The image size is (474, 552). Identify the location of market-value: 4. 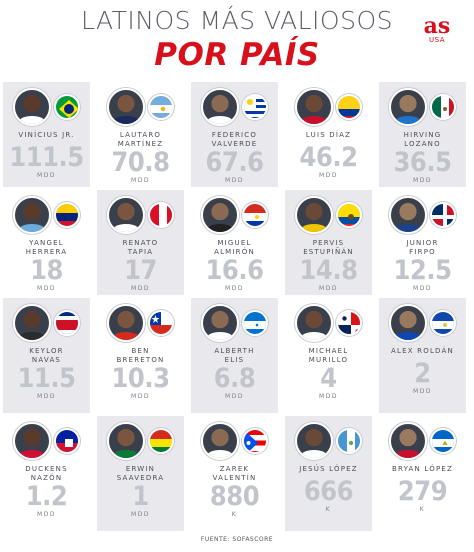
(328, 378).